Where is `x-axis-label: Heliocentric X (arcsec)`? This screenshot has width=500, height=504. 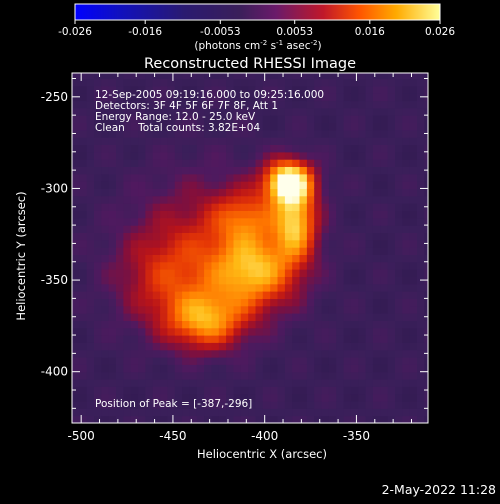
x-axis-label: Heliocentric X (arcsec) is located at coordinates (262, 454).